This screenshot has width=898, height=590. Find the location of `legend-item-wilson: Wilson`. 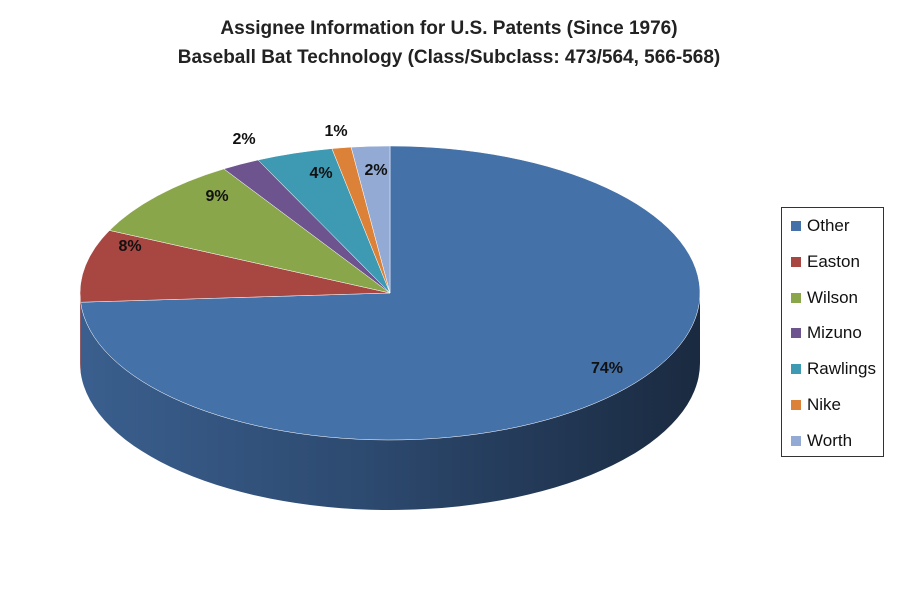

legend-item-wilson: Wilson is located at coordinates (824, 298).